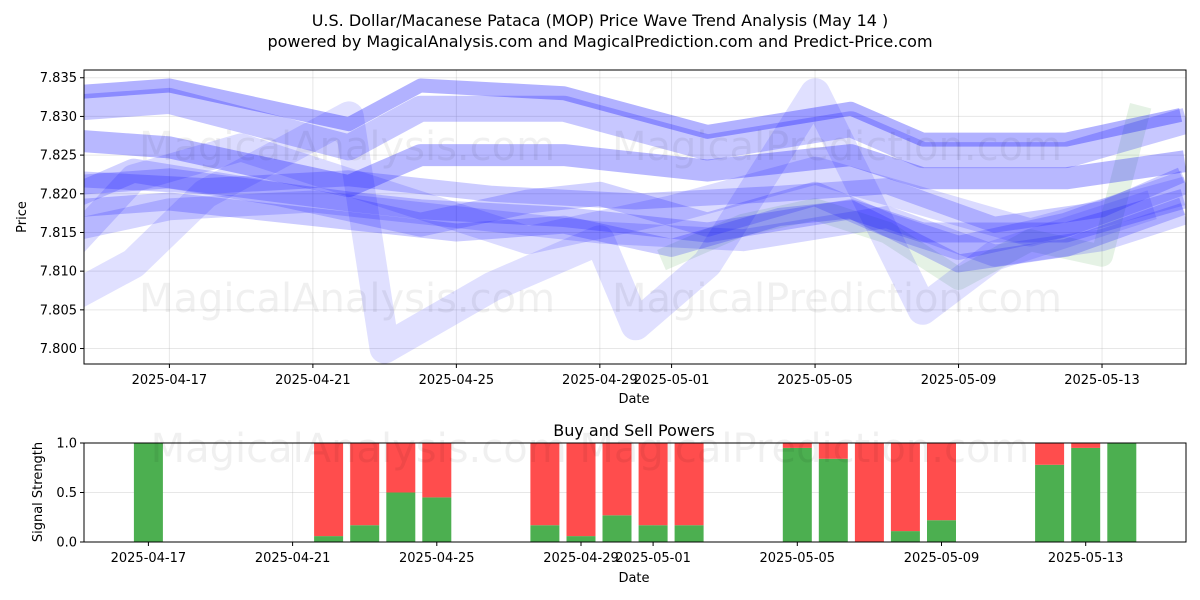  I want to click on signal-x-tick-label: 2025-04-17, so click(149, 558).